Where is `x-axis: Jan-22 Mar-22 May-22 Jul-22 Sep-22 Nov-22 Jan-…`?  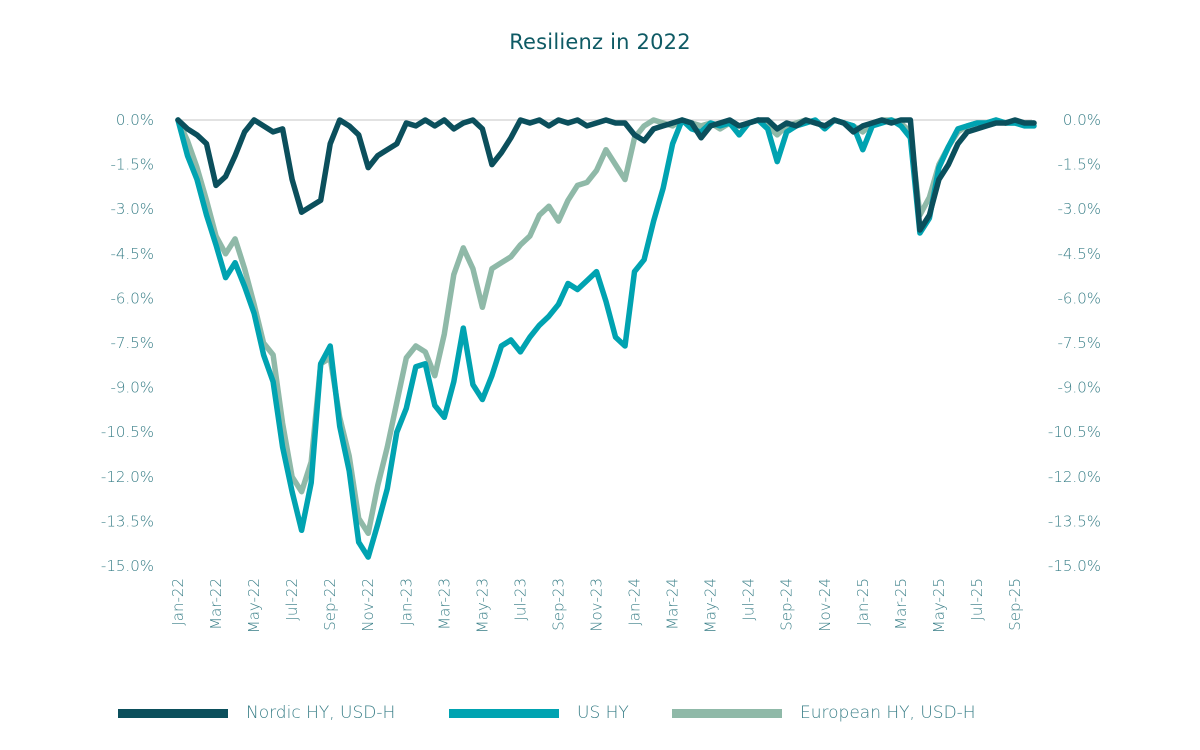 x-axis: Jan-22 Mar-22 May-22 Jul-22 Sep-22 Nov-22 Jan-… is located at coordinates (596, 605).